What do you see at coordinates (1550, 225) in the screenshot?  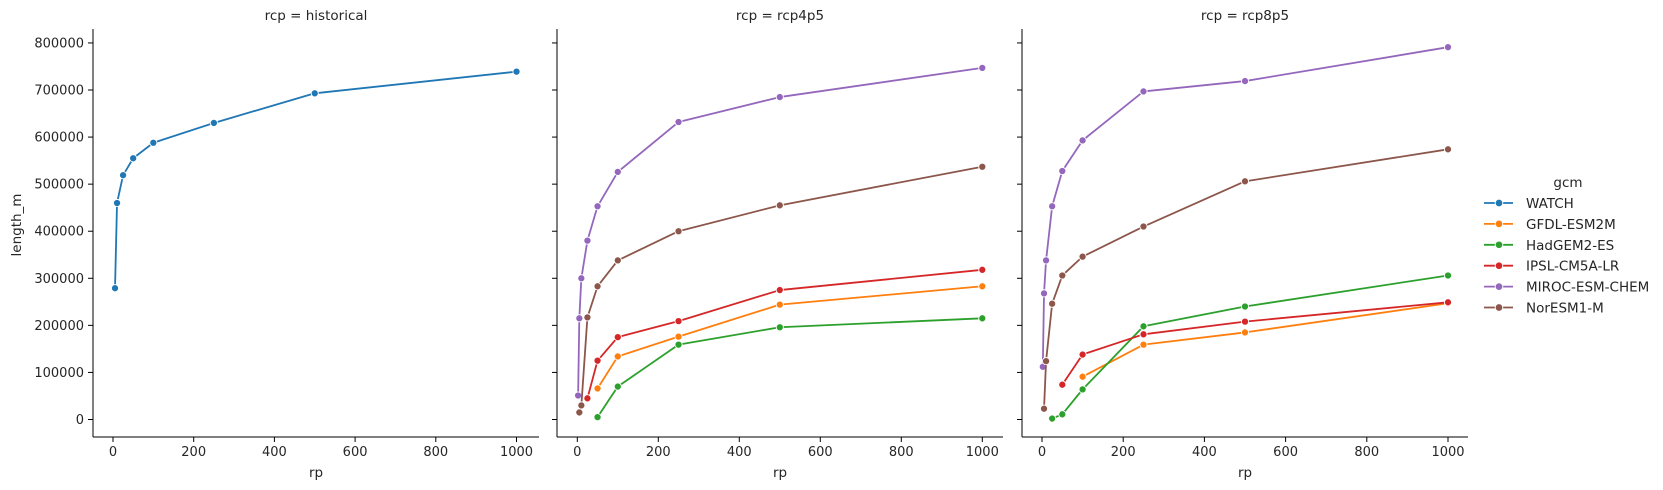 I see `legend-entry: GFDL-ESM2M` at bounding box center [1550, 225].